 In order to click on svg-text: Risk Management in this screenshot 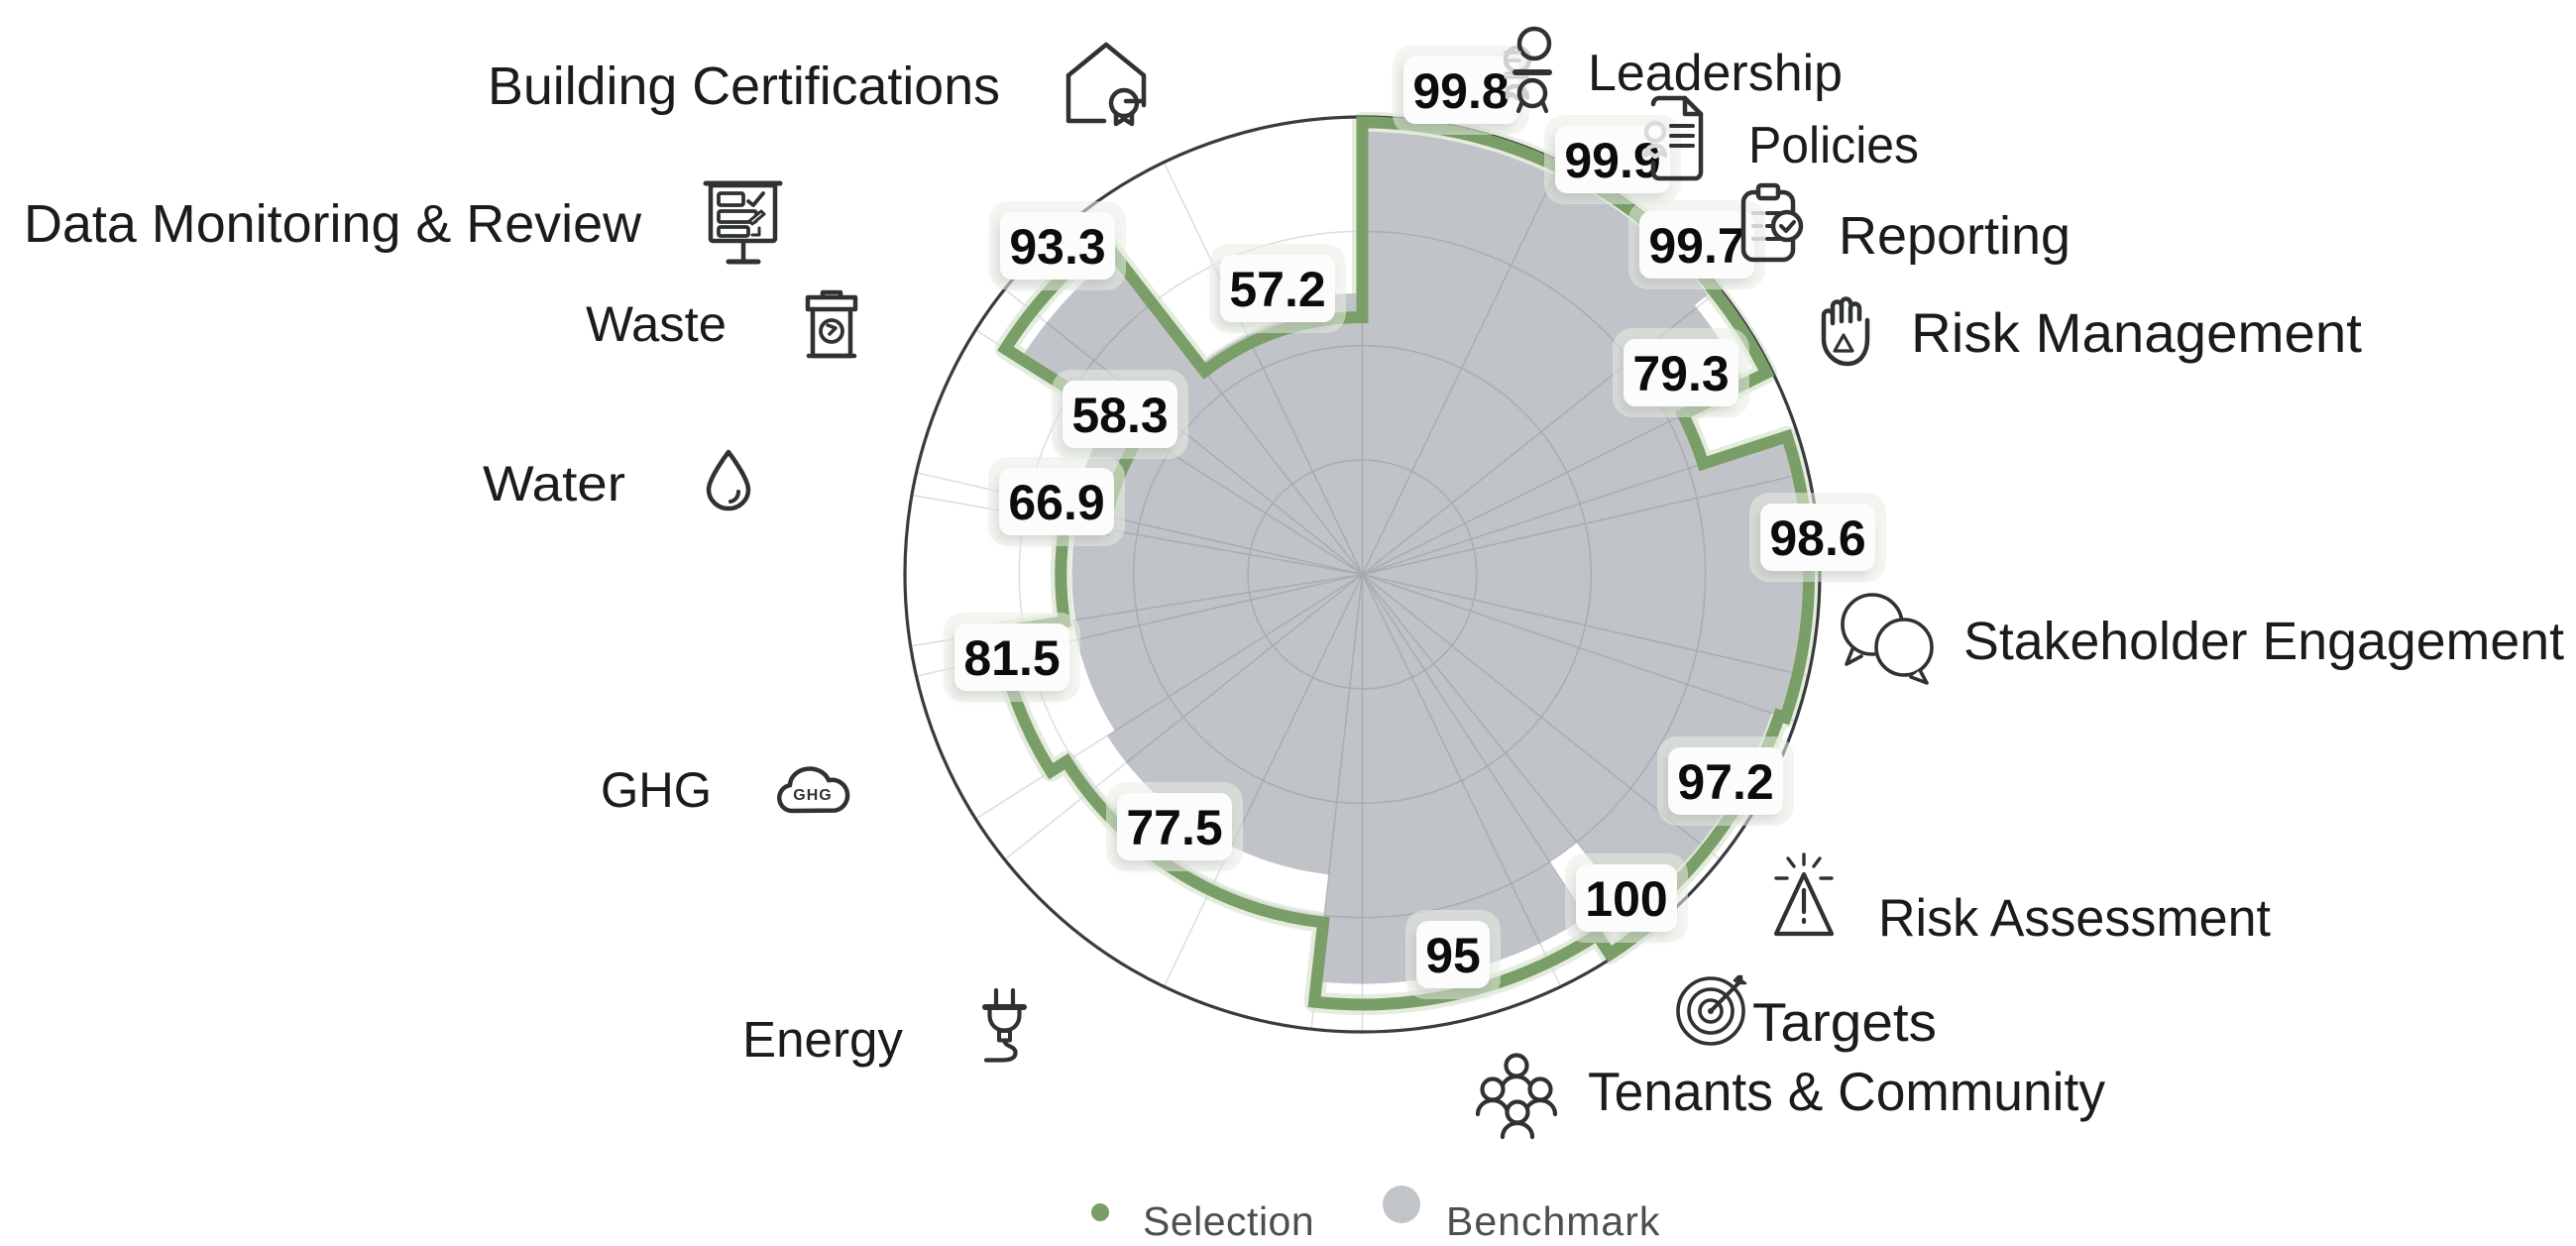, I will do `click(2136, 333)`.